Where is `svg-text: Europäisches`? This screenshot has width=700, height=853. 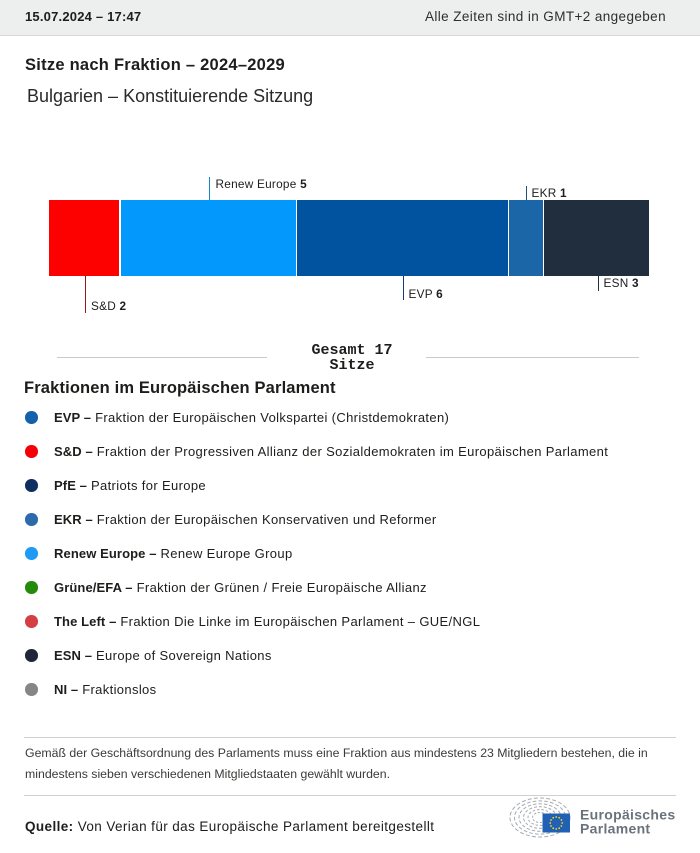
svg-text: Europäisches is located at coordinates (627, 815).